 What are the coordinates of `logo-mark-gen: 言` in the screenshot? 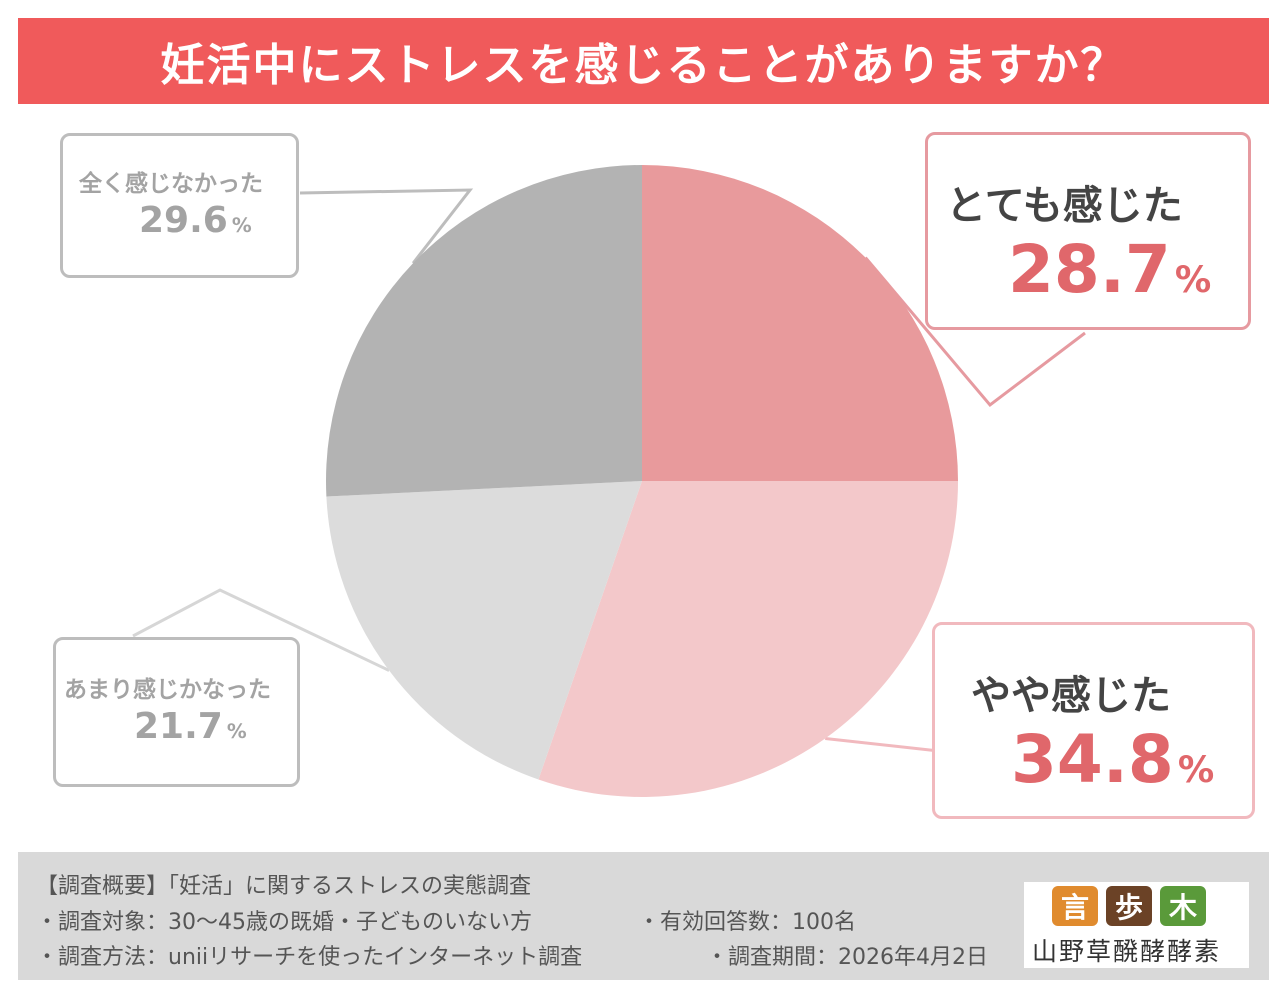 It's located at (1075, 906).